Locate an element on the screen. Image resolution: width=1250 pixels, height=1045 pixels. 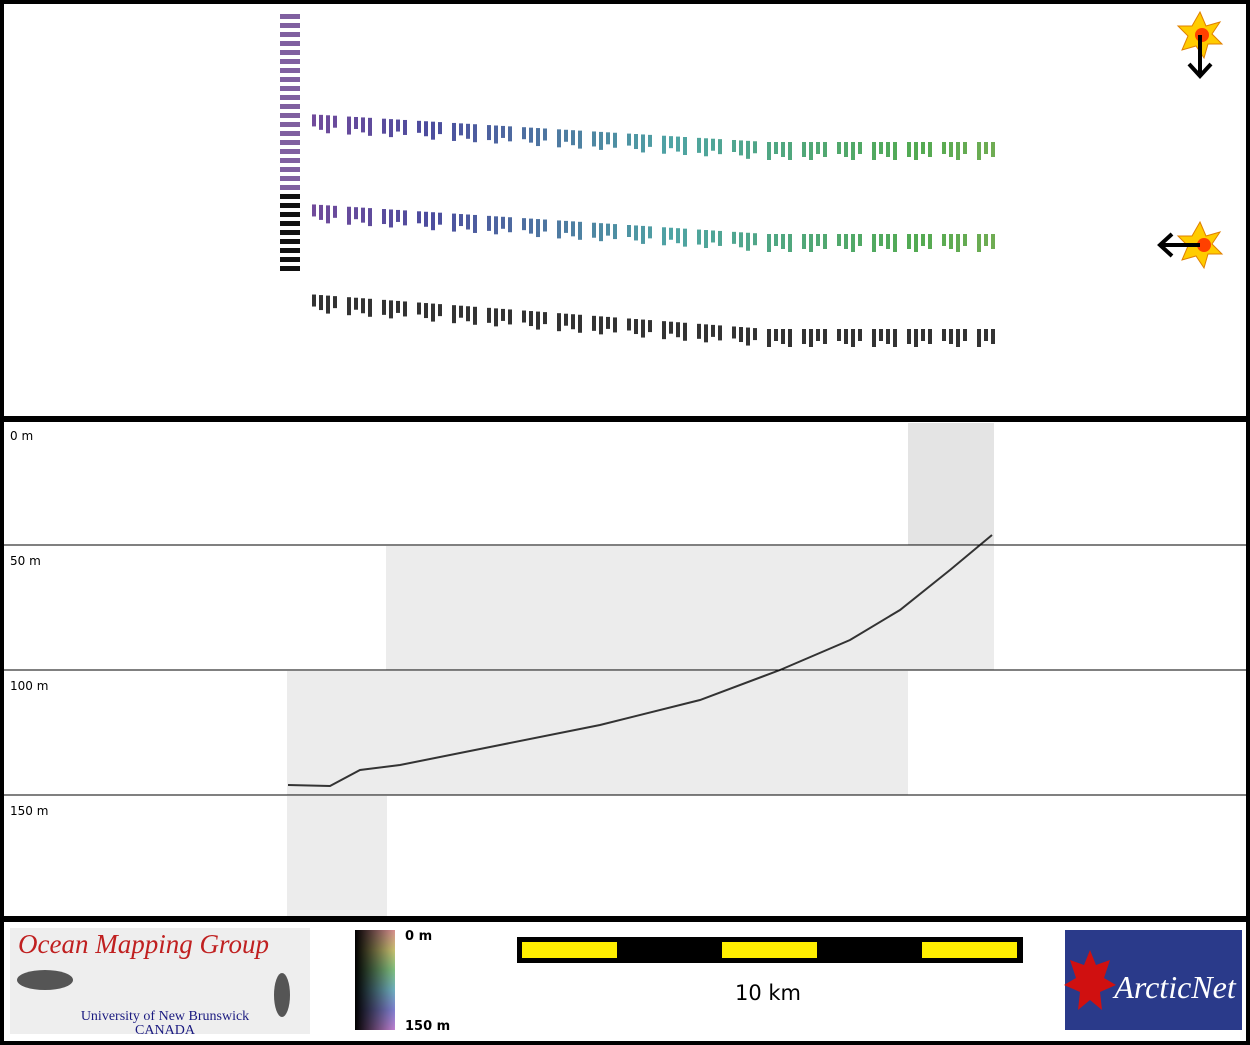
sun-icon is located at coordinates (1200, 44).